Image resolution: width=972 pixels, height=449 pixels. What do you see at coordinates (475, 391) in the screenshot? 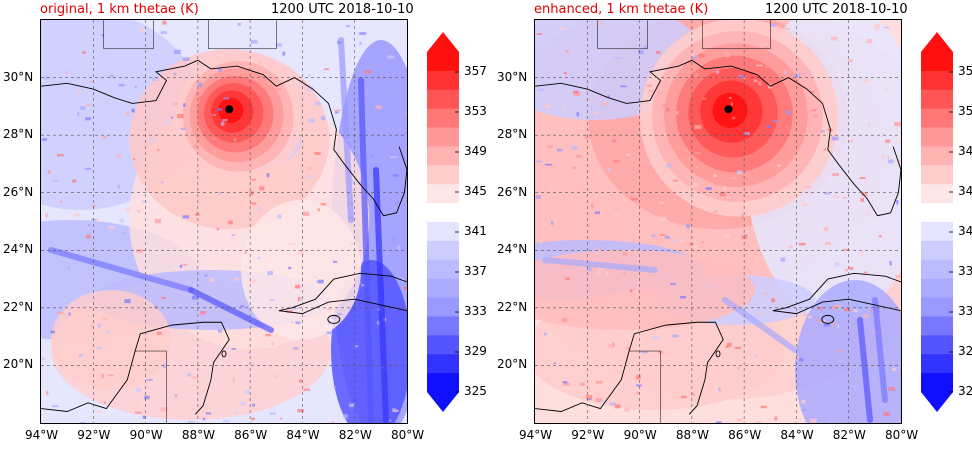
I see `colorbar-tick-label: 325` at bounding box center [475, 391].